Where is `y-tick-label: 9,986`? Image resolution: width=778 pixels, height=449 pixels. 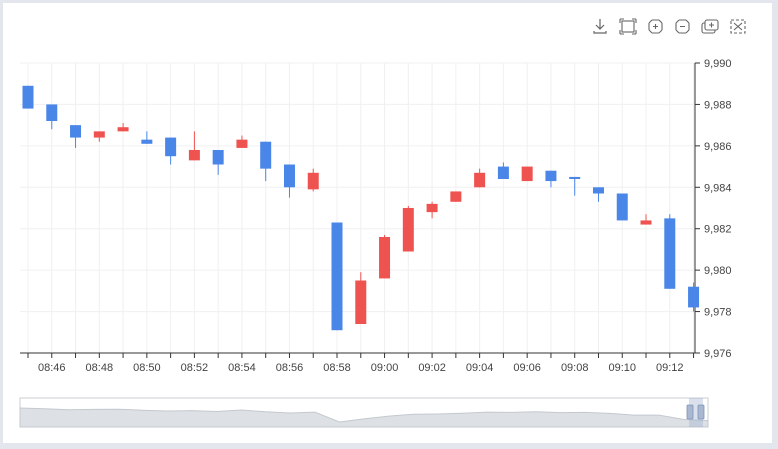
y-tick-label: 9,986 is located at coordinates (718, 147).